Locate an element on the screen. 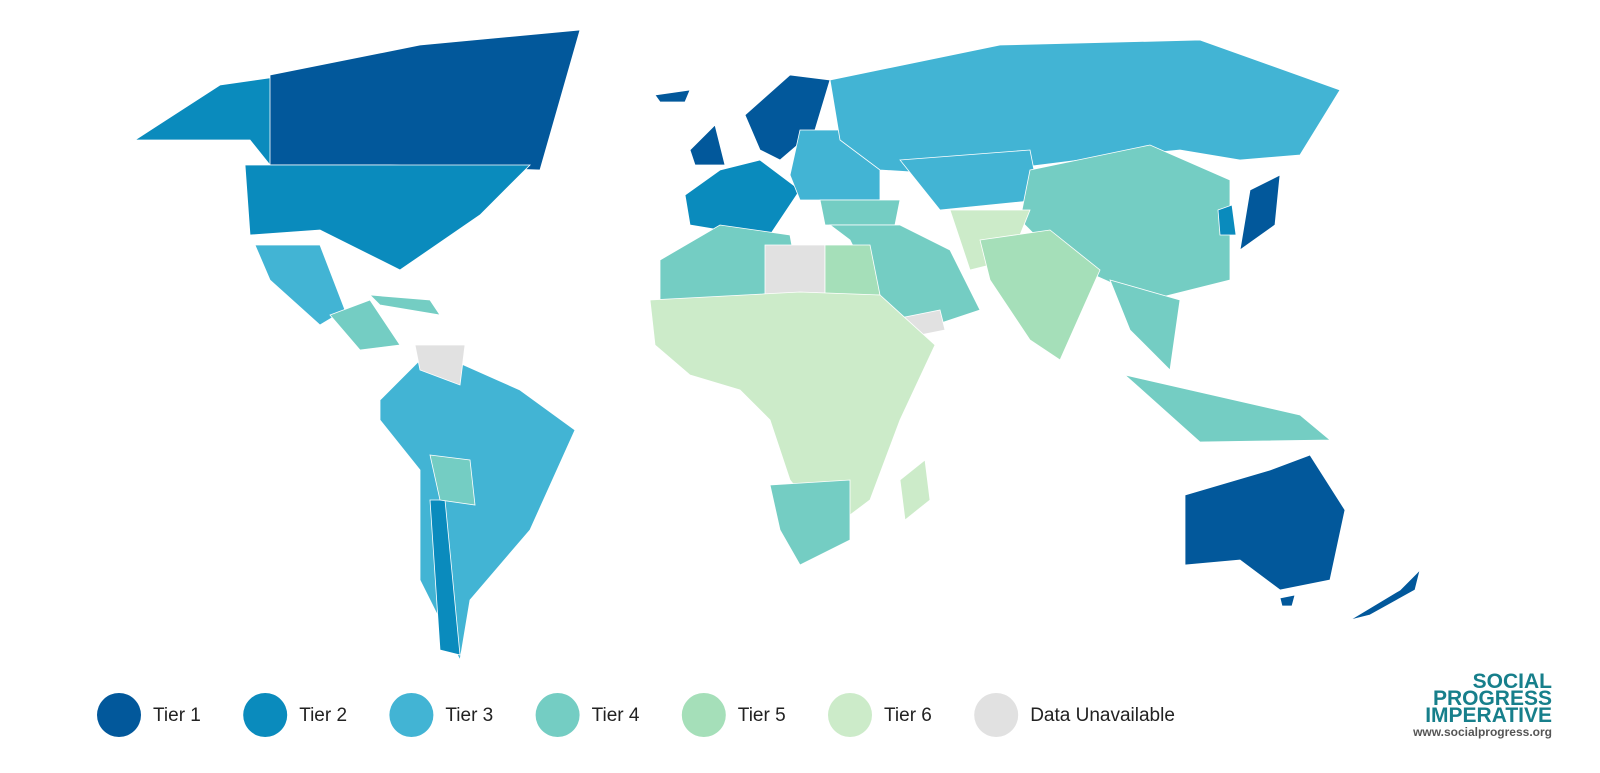  india is located at coordinates (1040, 295).